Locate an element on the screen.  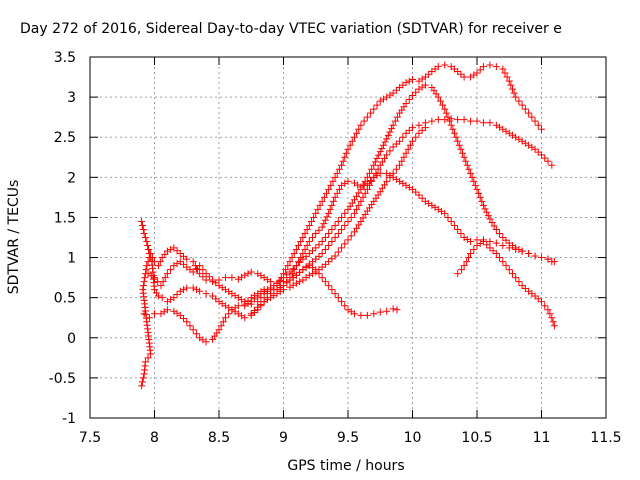
y-tick-label: -0.5 is located at coordinates (62, 379).